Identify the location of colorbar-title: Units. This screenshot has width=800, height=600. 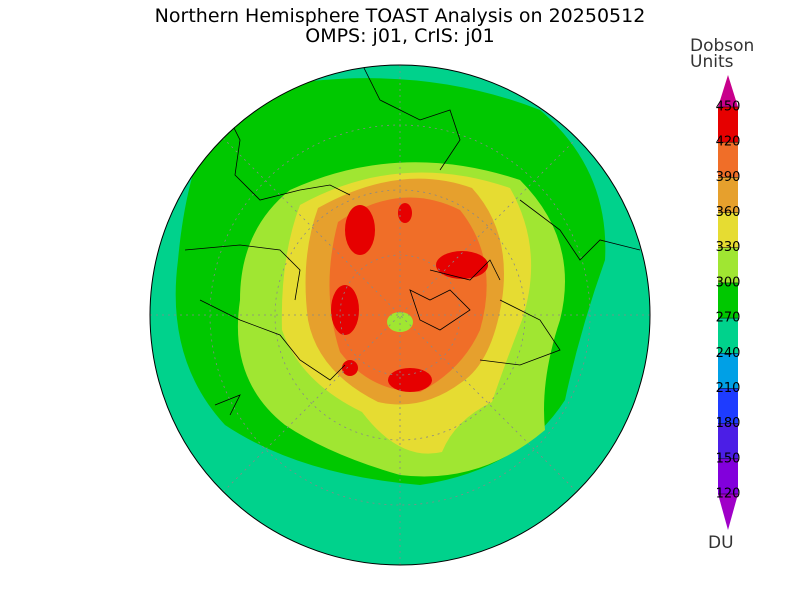
(712, 62).